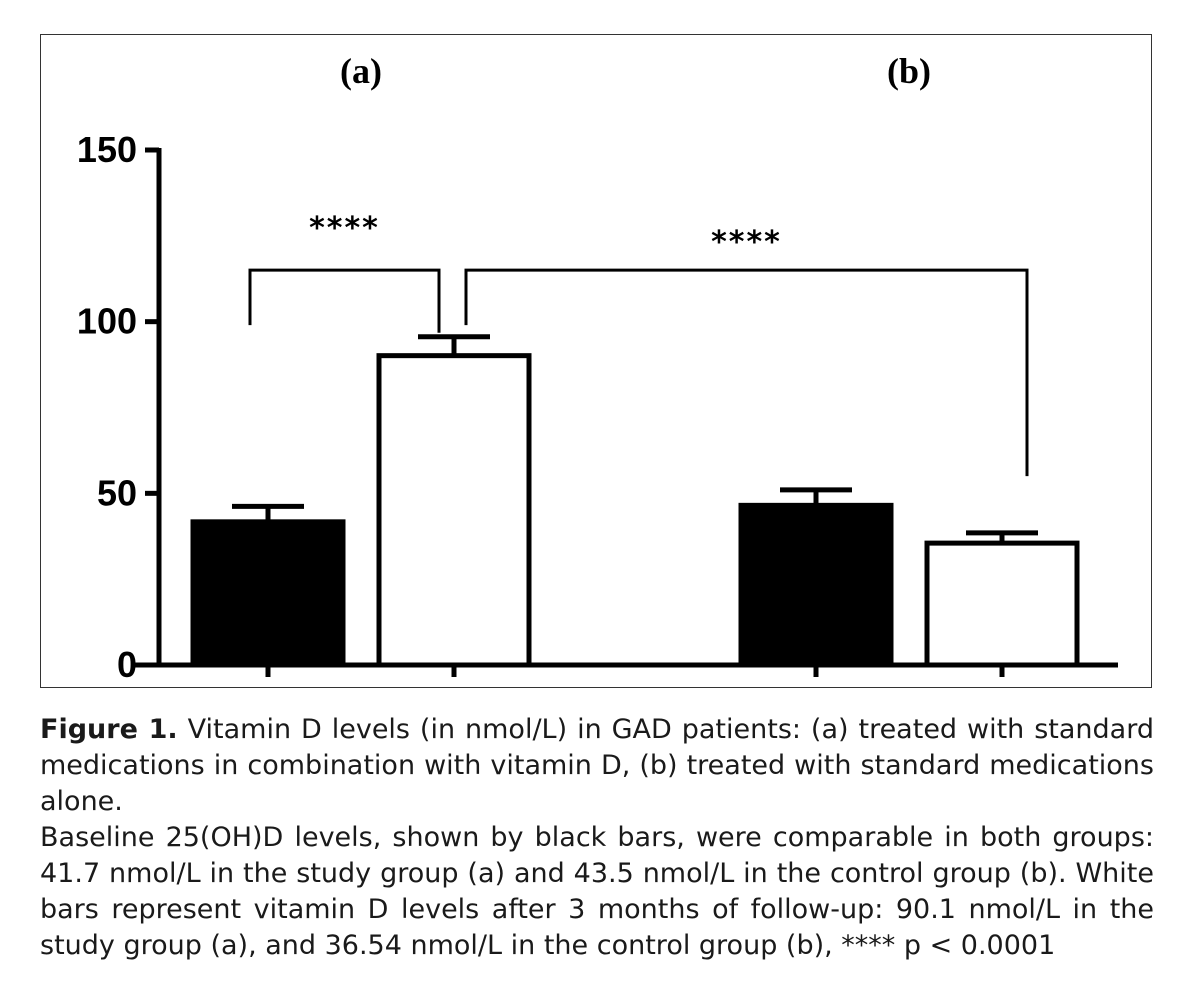  Describe the element at coordinates (107, 321) in the screenshot. I see `y-tick-label: 100` at that location.